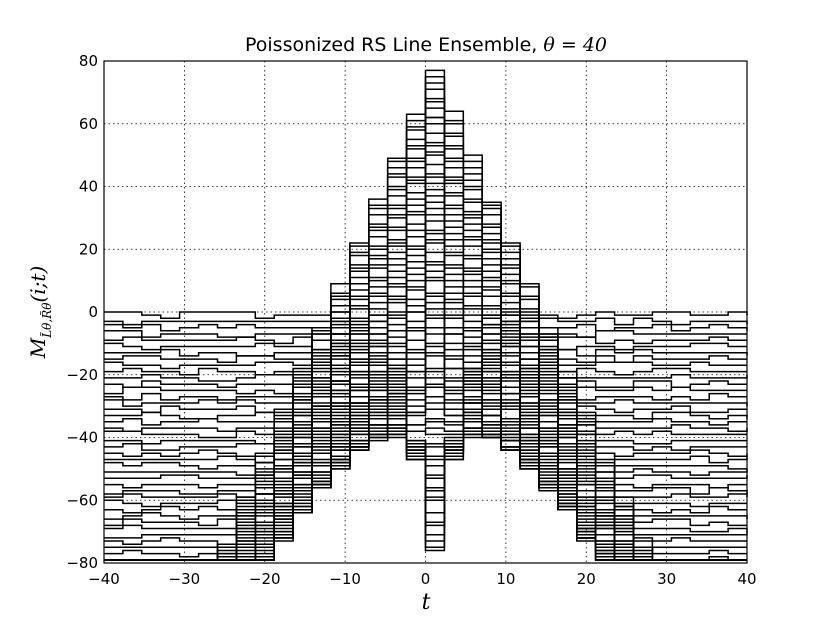 This screenshot has width=830, height=627. I want to click on x-axis-label: t, so click(426, 602).